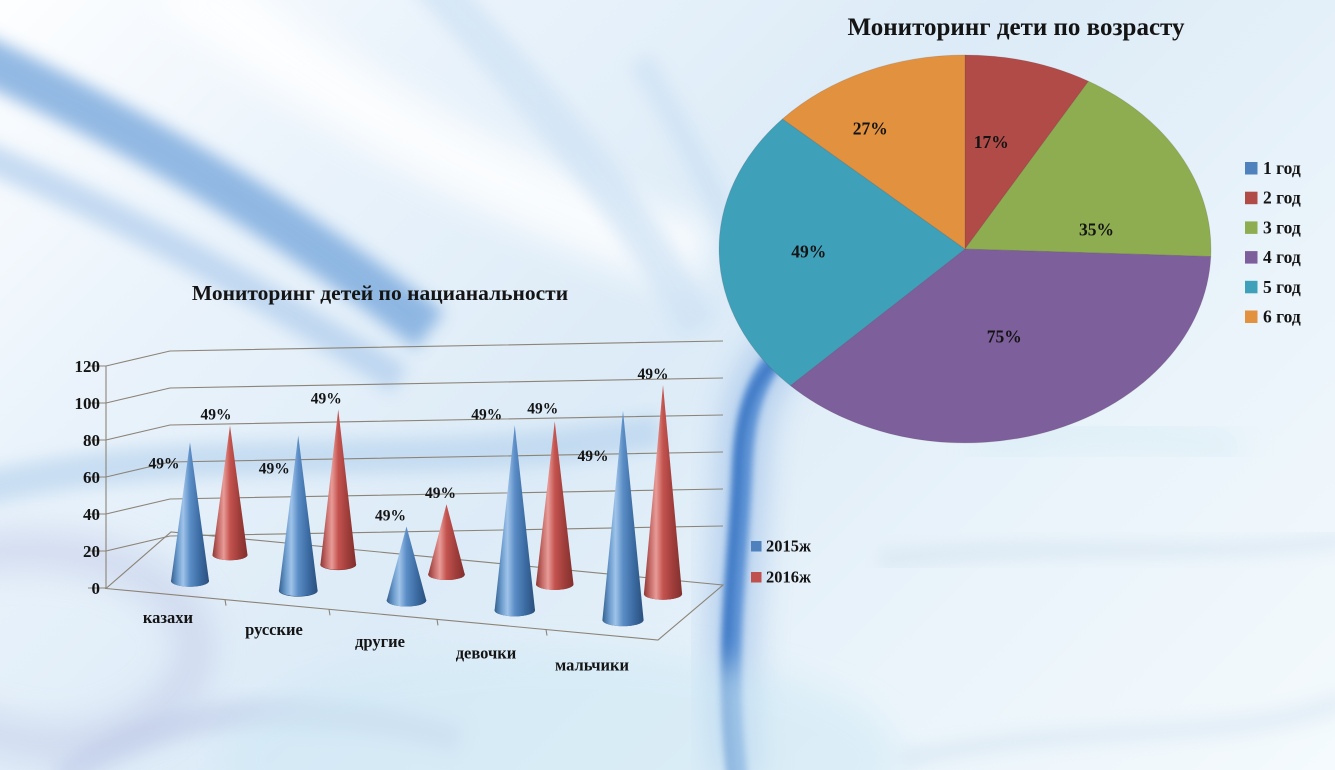 This screenshot has height=770, width=1335. I want to click on cone-legend-label: 2015ж, so click(788, 546).